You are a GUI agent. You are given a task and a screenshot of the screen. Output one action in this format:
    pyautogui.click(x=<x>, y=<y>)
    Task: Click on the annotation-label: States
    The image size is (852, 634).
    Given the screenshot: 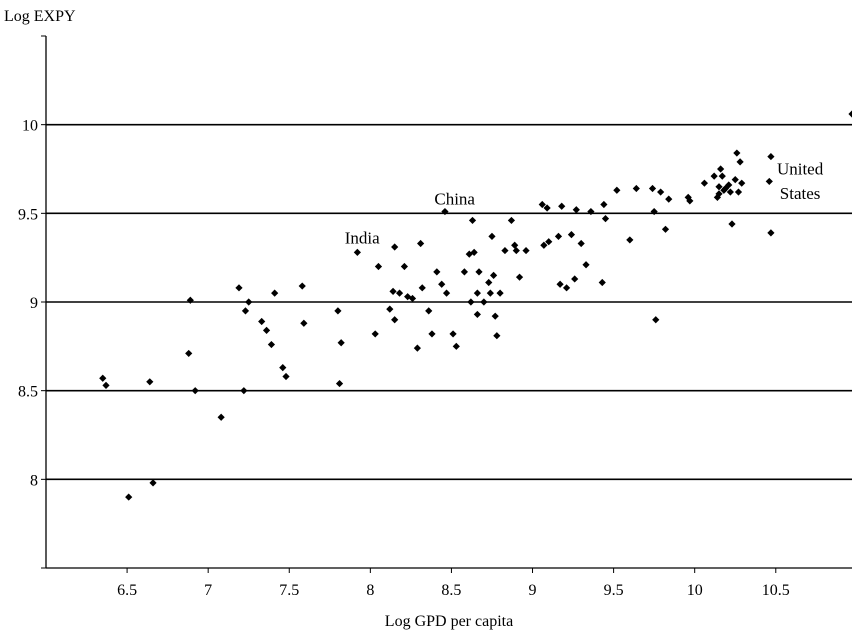 What is the action you would take?
    pyautogui.click(x=800, y=193)
    